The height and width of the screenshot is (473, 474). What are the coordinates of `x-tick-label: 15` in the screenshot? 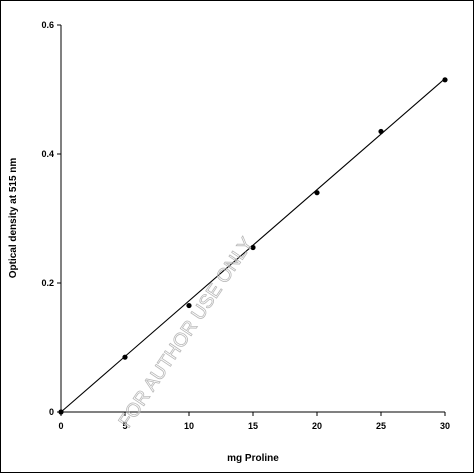 It's located at (253, 426).